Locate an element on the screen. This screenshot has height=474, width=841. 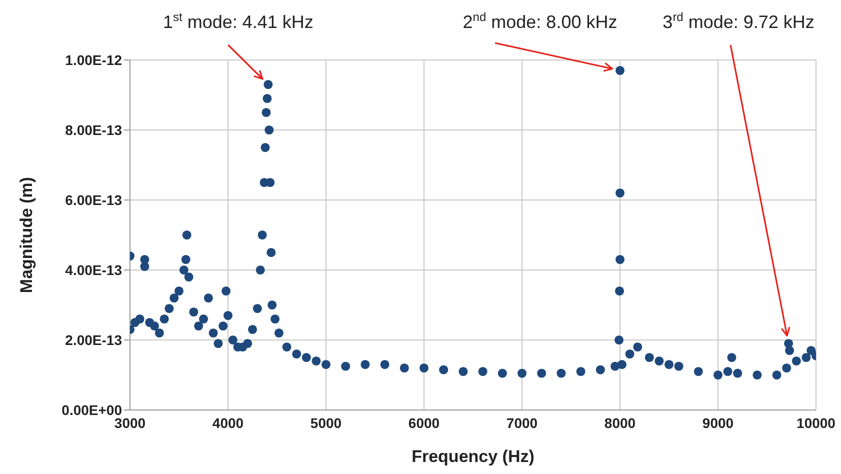
x-tick-label: 9000 is located at coordinates (718, 422).